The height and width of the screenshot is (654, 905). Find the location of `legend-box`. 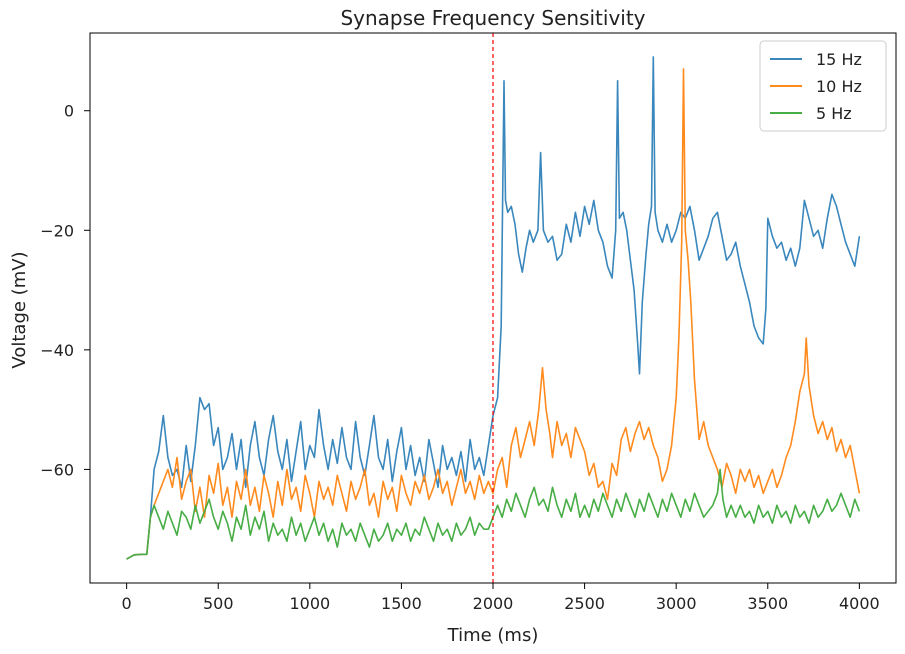

legend-box is located at coordinates (823, 86).